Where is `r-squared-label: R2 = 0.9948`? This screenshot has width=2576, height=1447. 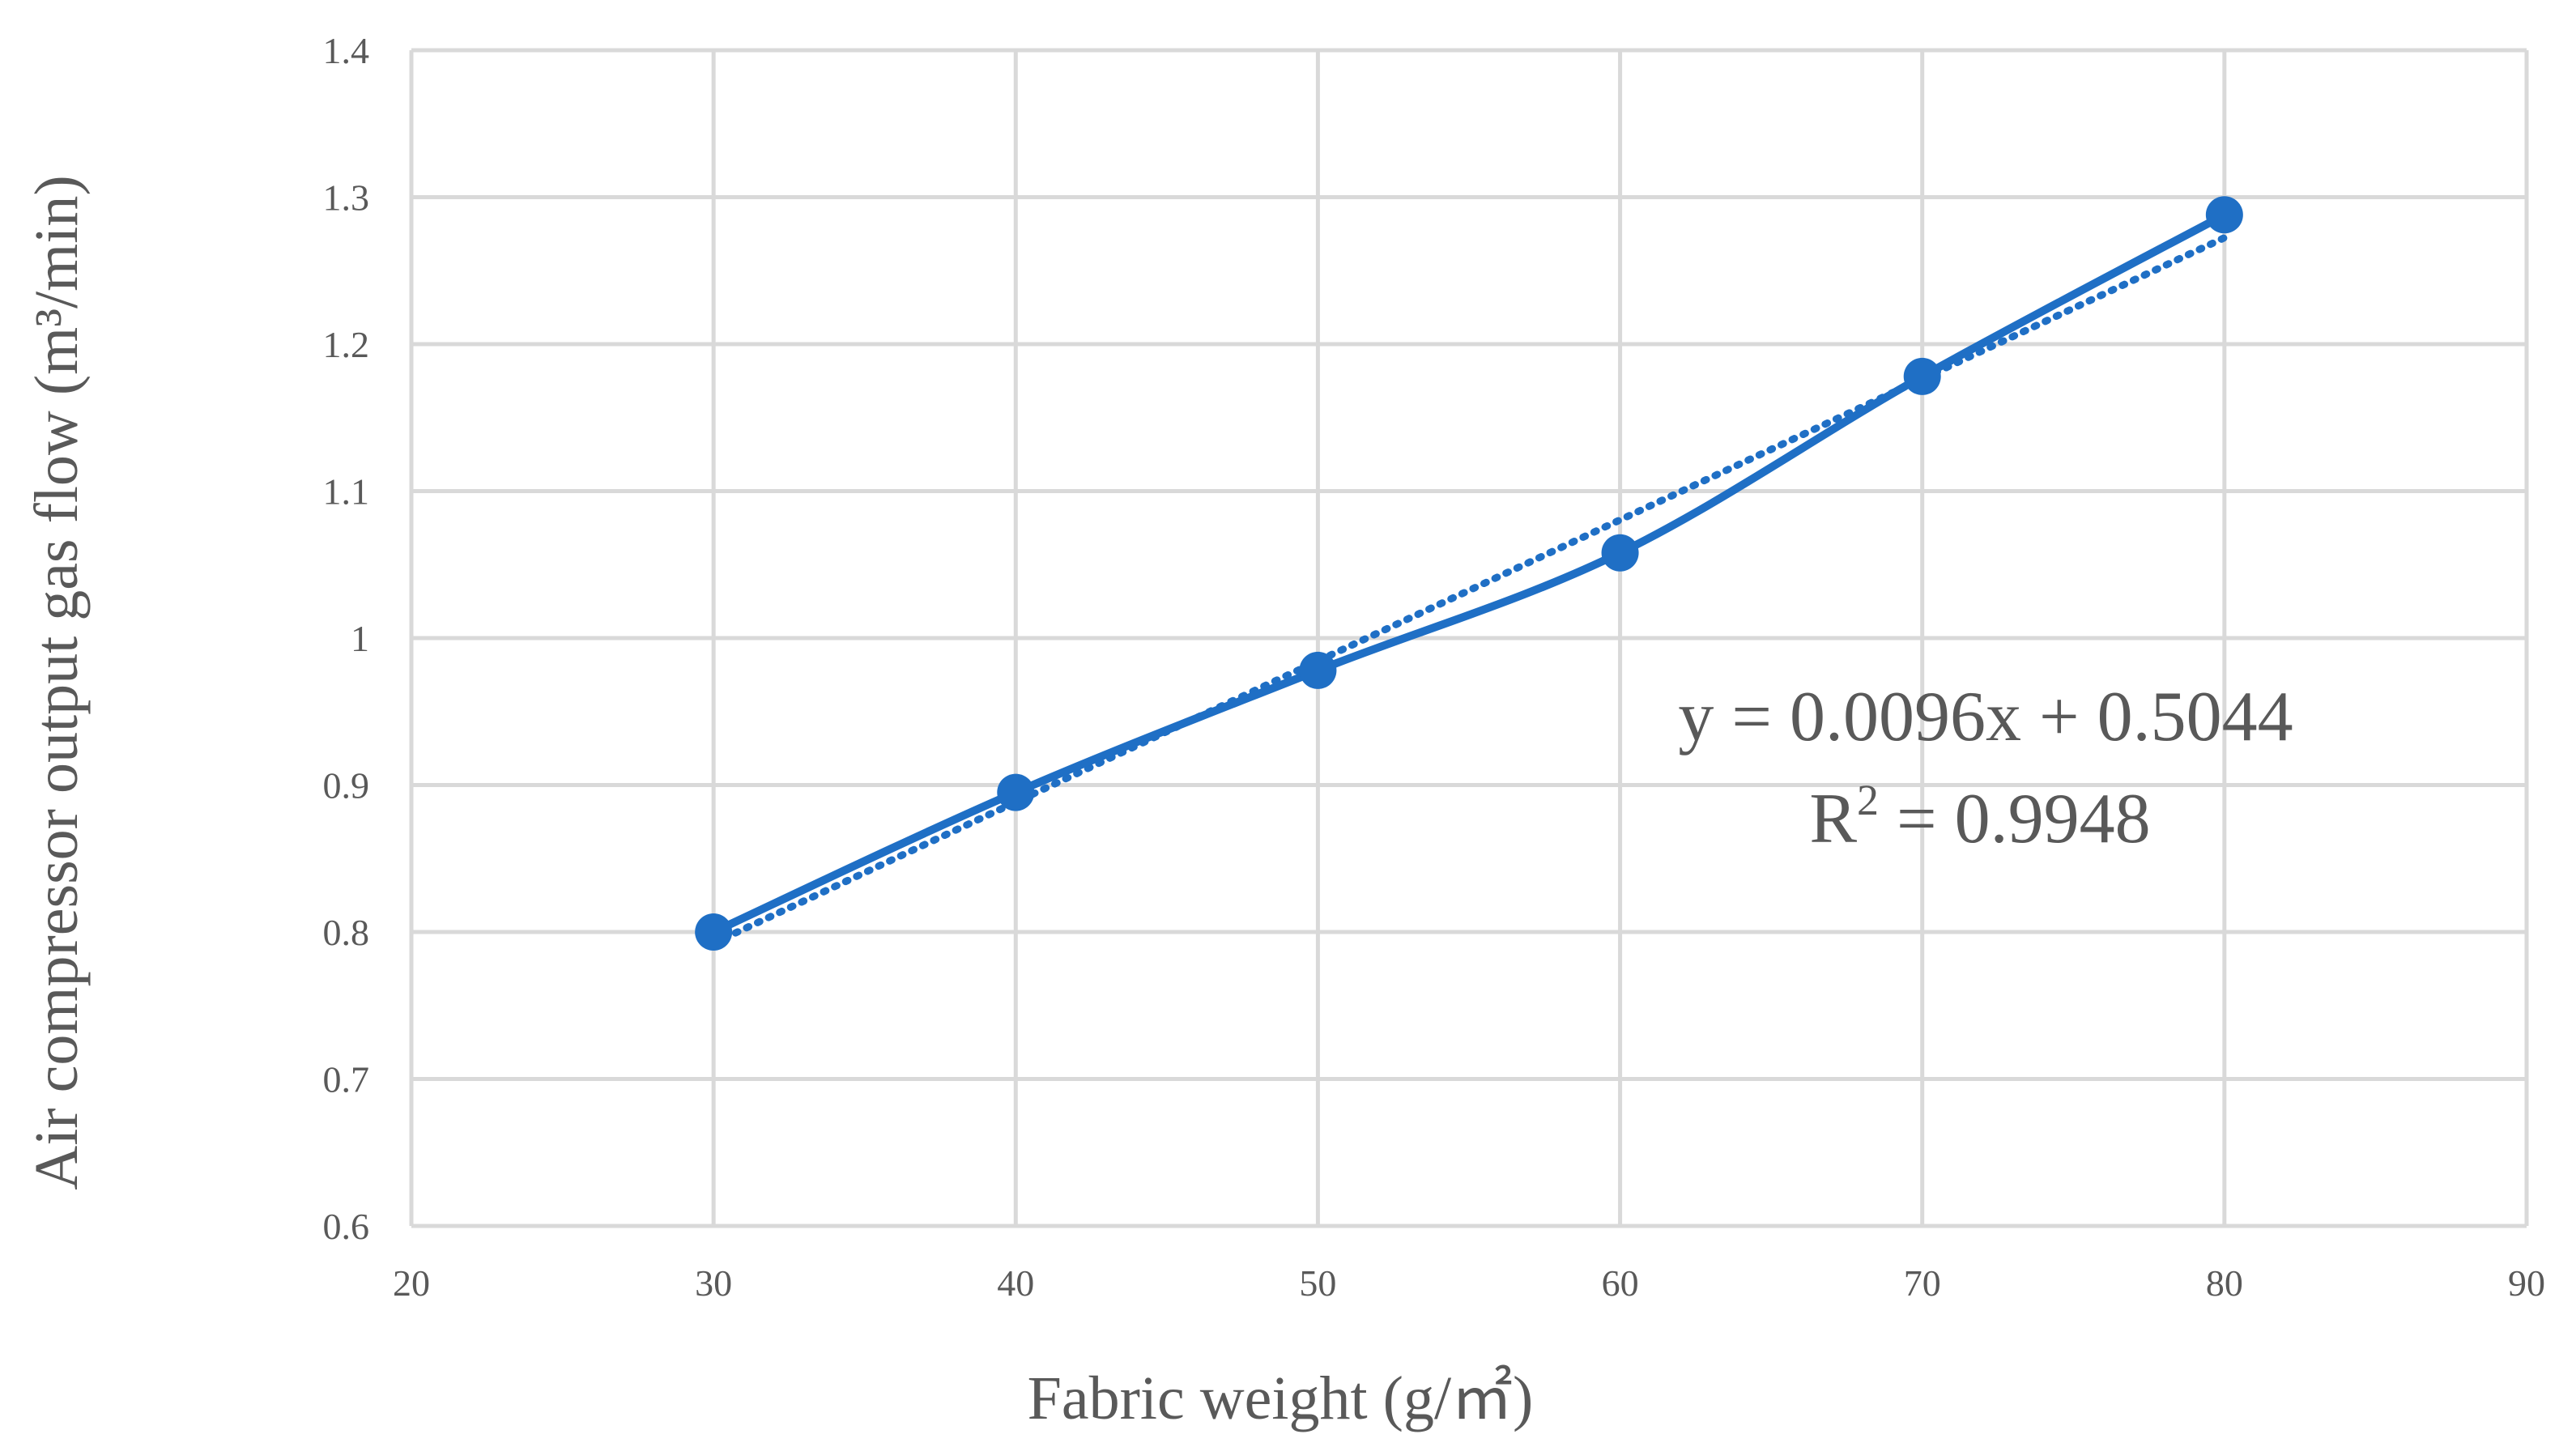
r-squared-label: R2 = 0.9948 is located at coordinates (1979, 817).